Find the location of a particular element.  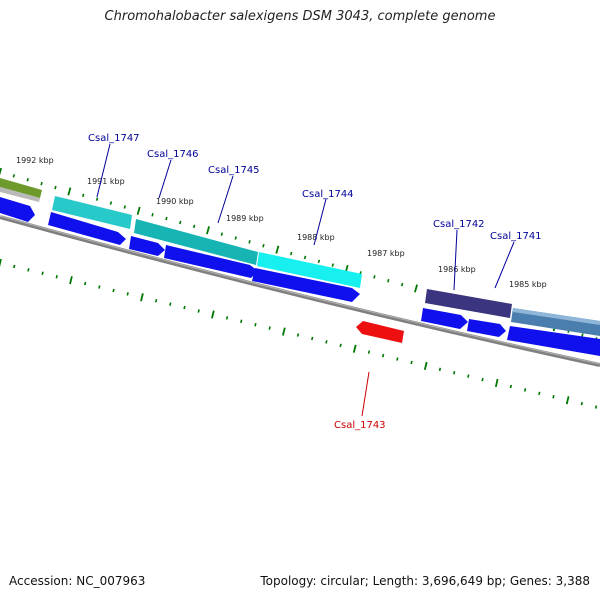

accession-text: Accession: NC_007963 is located at coordinates (77, 581).